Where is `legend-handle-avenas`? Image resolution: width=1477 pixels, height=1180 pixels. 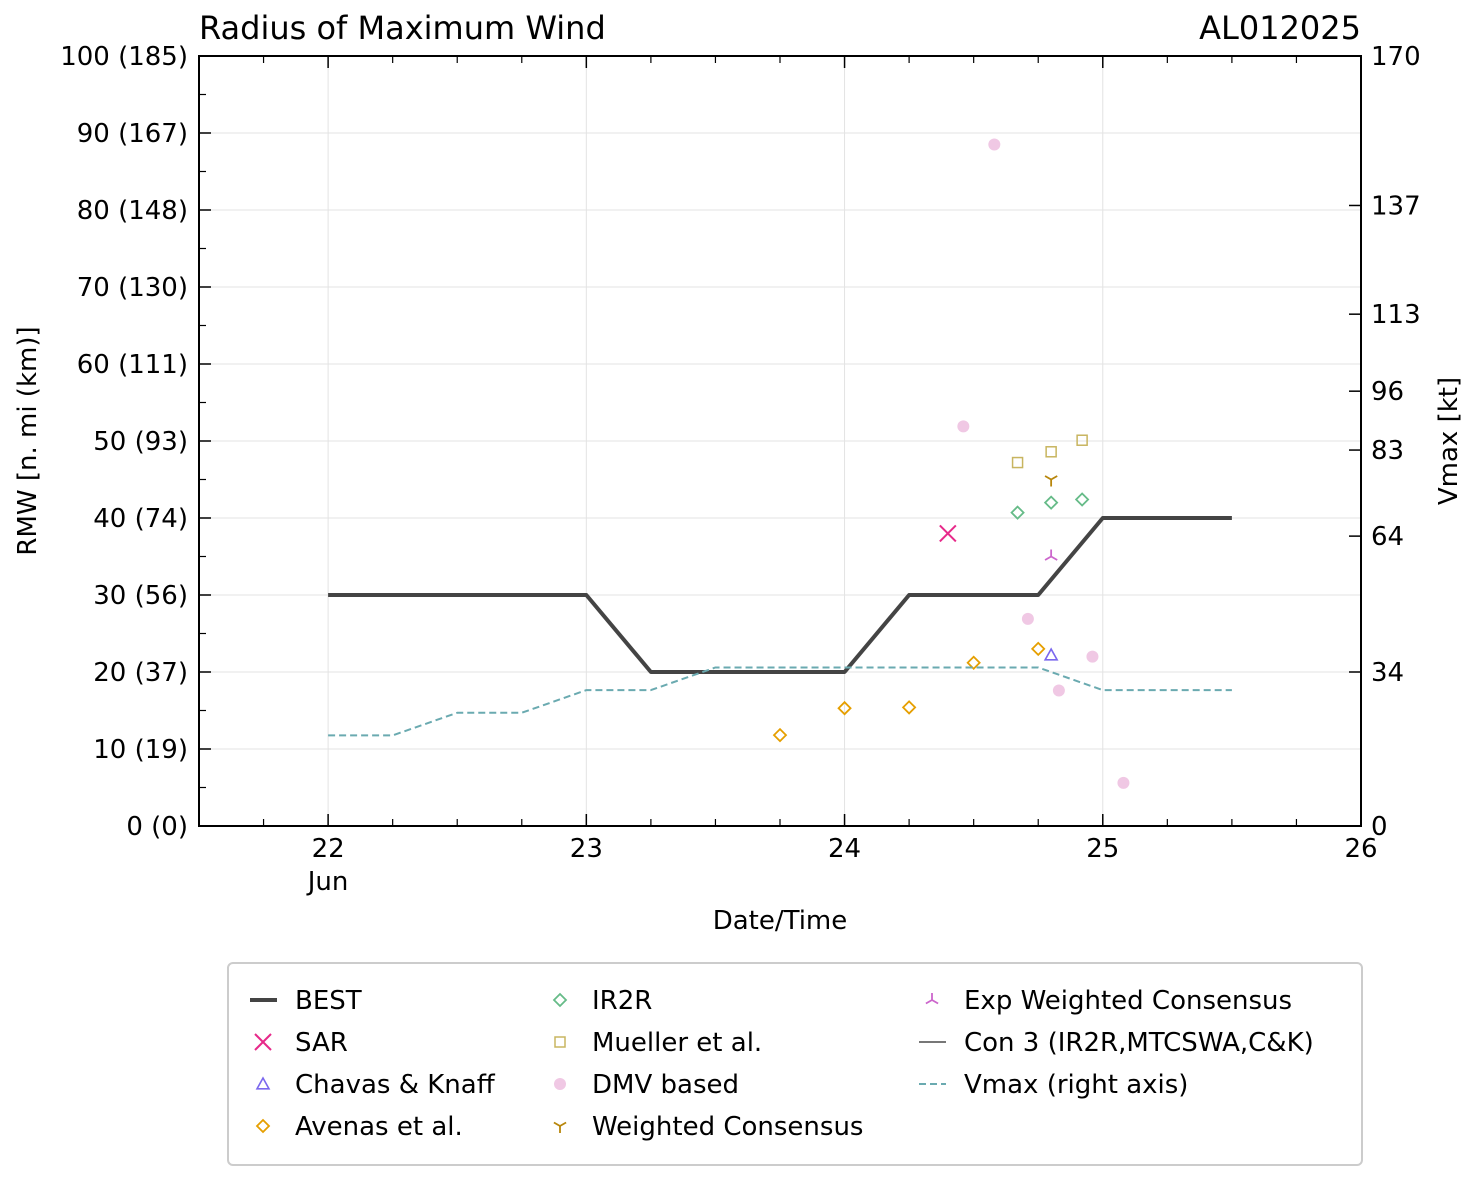
legend-handle-avenas is located at coordinates (263, 1126).